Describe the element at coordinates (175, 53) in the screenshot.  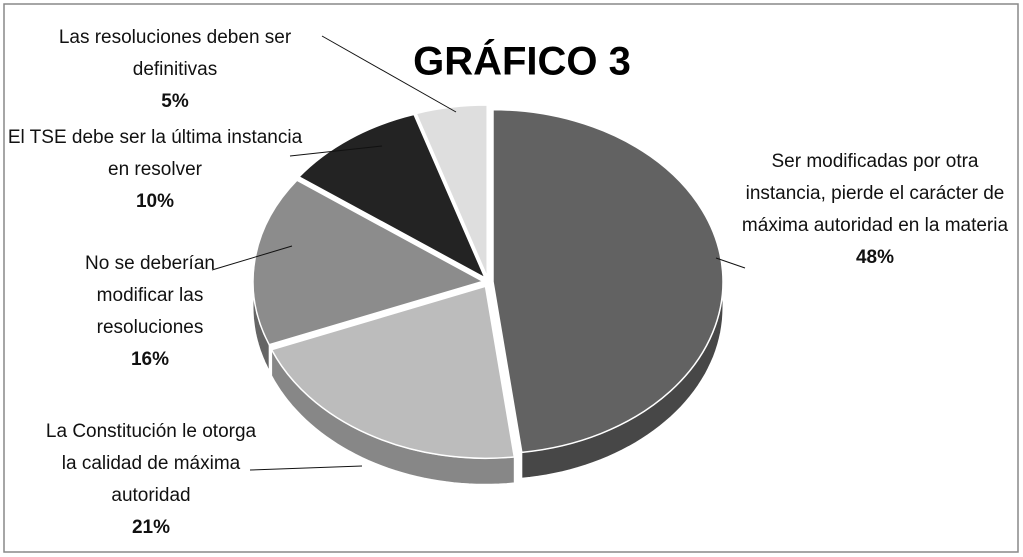
I see `category-label: Las resoluciones deben ser definitivas` at that location.